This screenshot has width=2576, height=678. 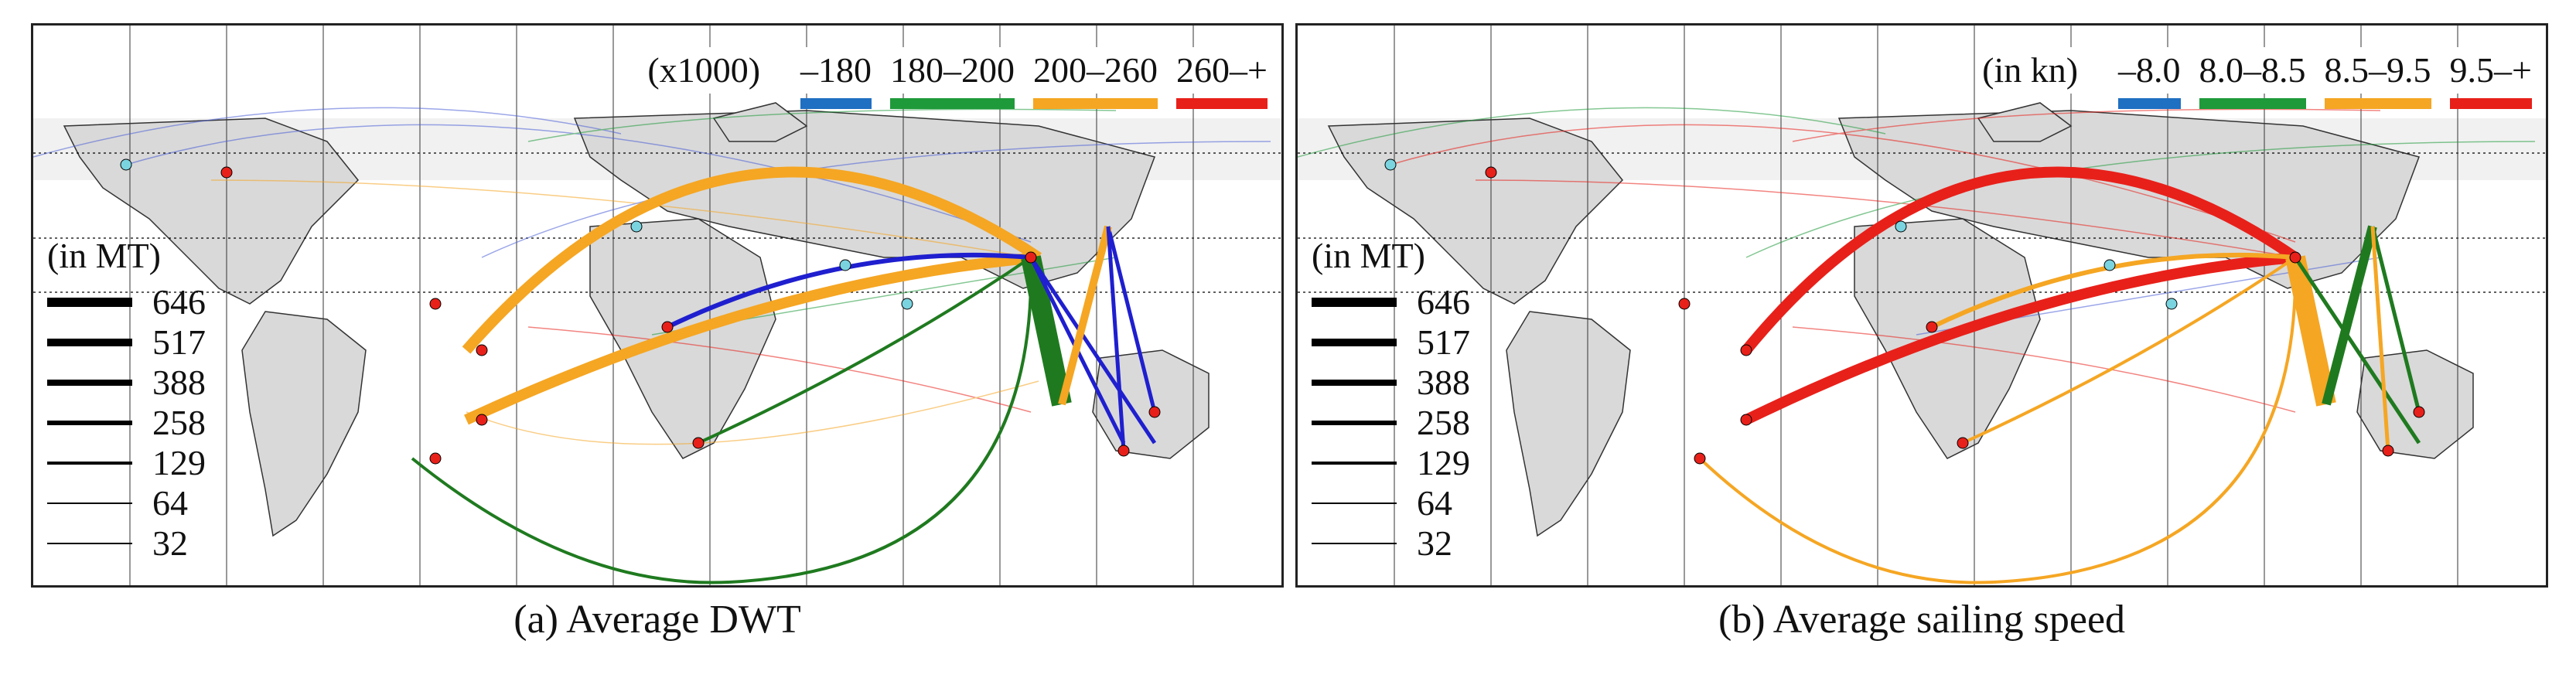 I want to click on color-legend-unit: (x1000), so click(x=704, y=70).